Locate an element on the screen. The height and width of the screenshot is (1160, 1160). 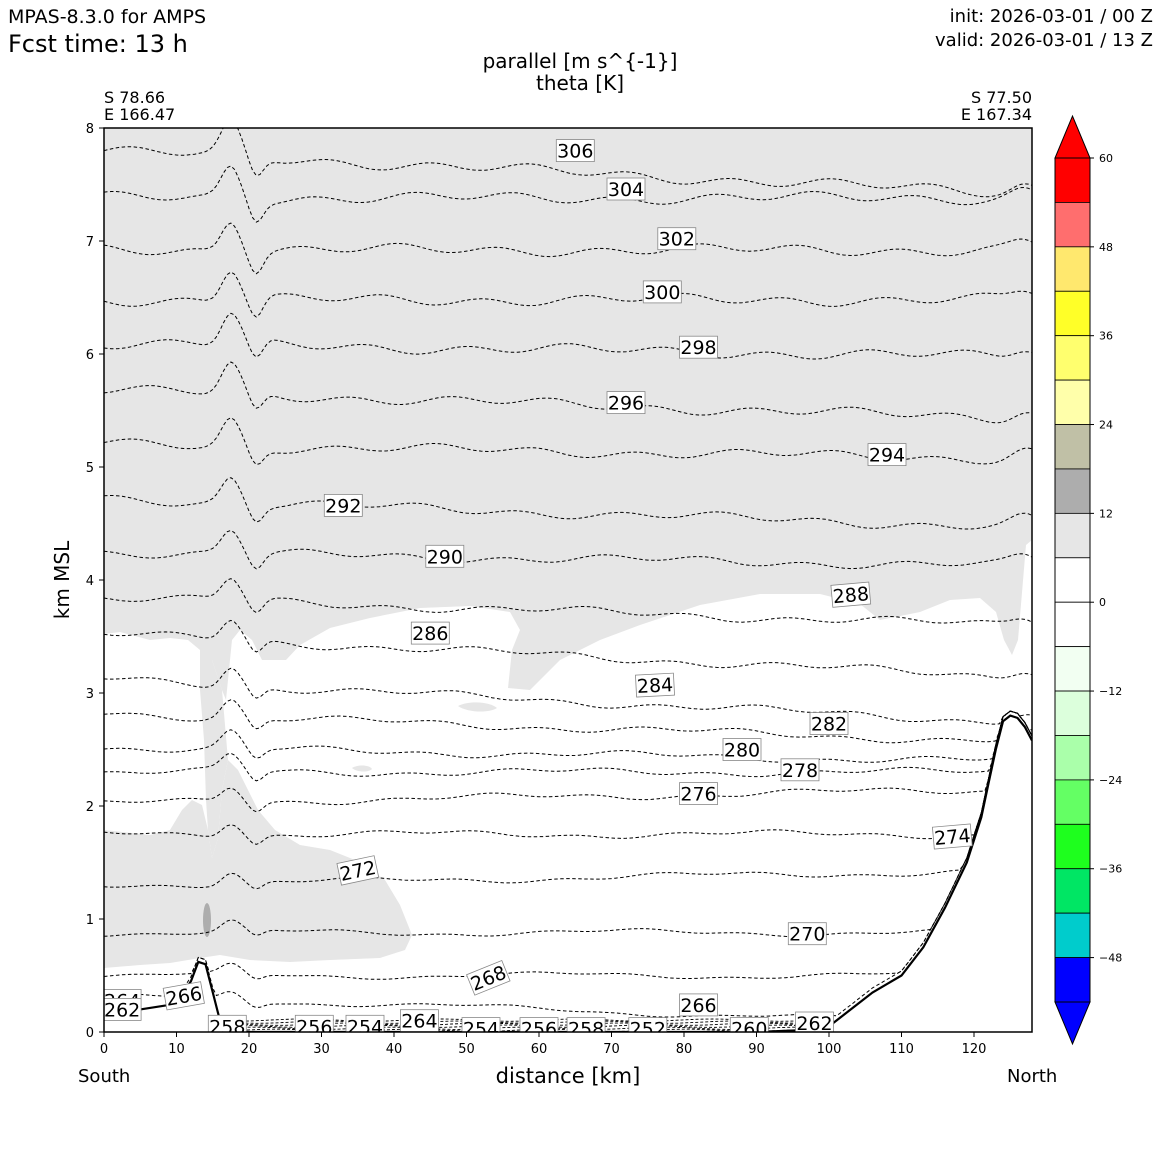
model-name: MPAS-8.3.0 for AMPS is located at coordinates (107, 17).